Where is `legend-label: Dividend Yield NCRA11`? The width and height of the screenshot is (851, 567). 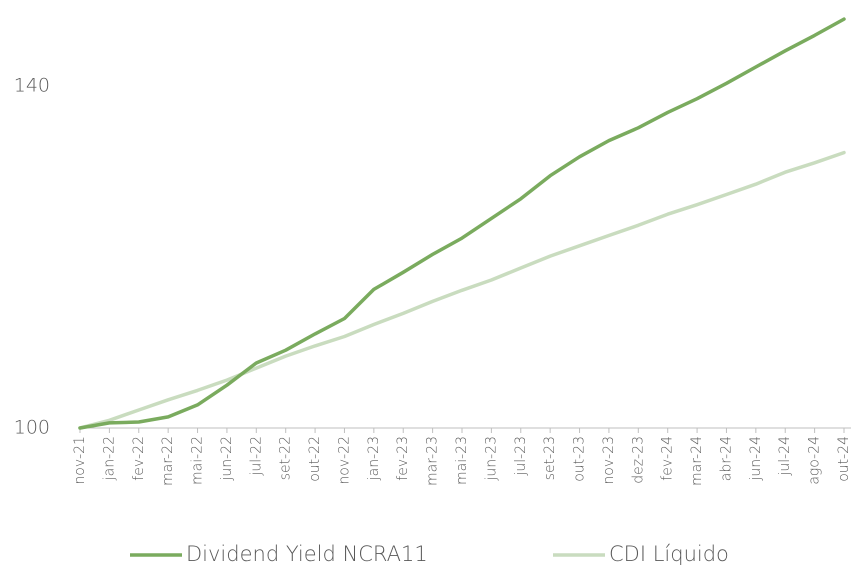
legend-label: Dividend Yield NCRA11 is located at coordinates (307, 554).